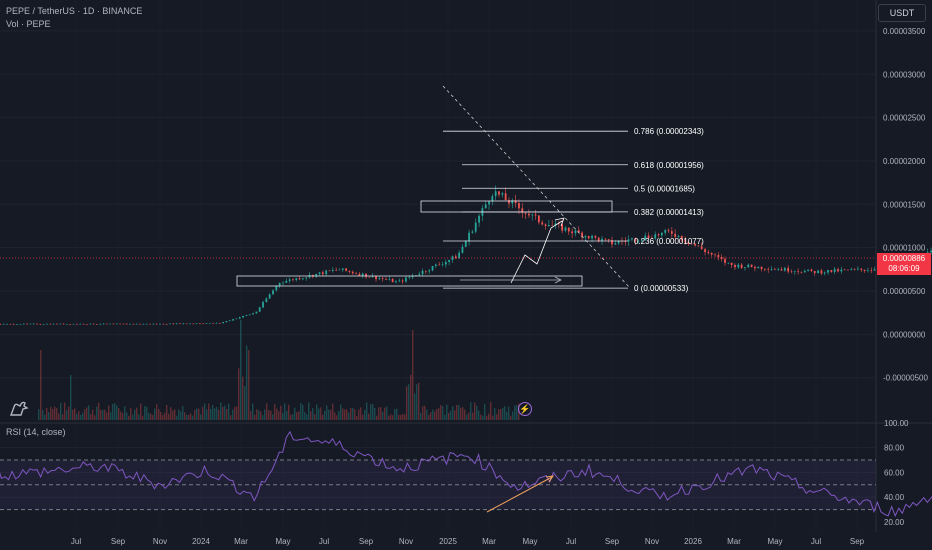 This screenshot has height=550, width=932. I want to click on time-axis-label: Mar, so click(241, 541).